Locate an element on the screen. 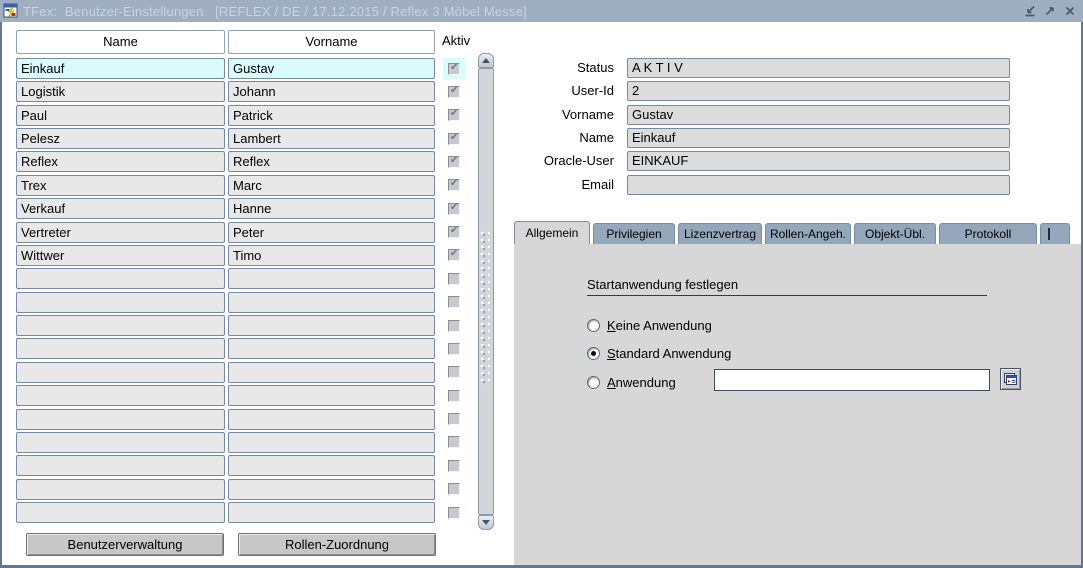 This screenshot has height=568, width=1083. restore-icon is located at coordinates (1050, 11).